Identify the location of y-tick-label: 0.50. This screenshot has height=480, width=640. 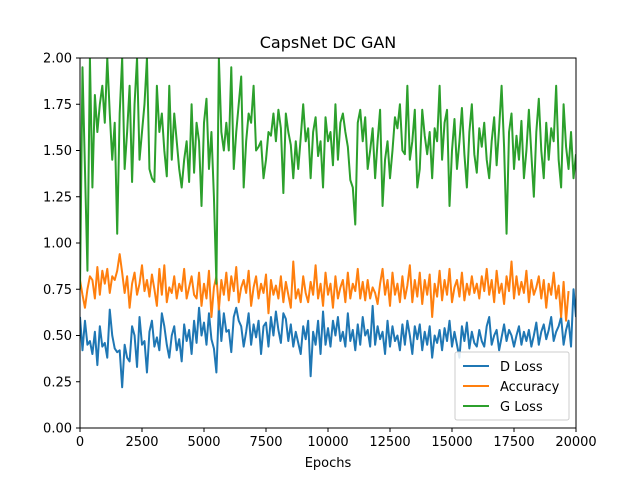
(57, 336).